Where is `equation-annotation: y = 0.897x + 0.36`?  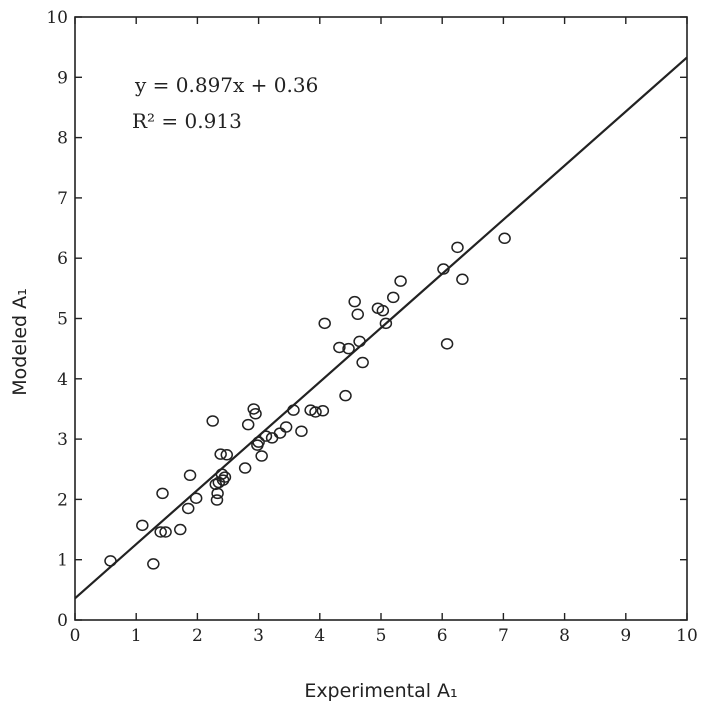 equation-annotation: y = 0.897x + 0.36 is located at coordinates (226, 85).